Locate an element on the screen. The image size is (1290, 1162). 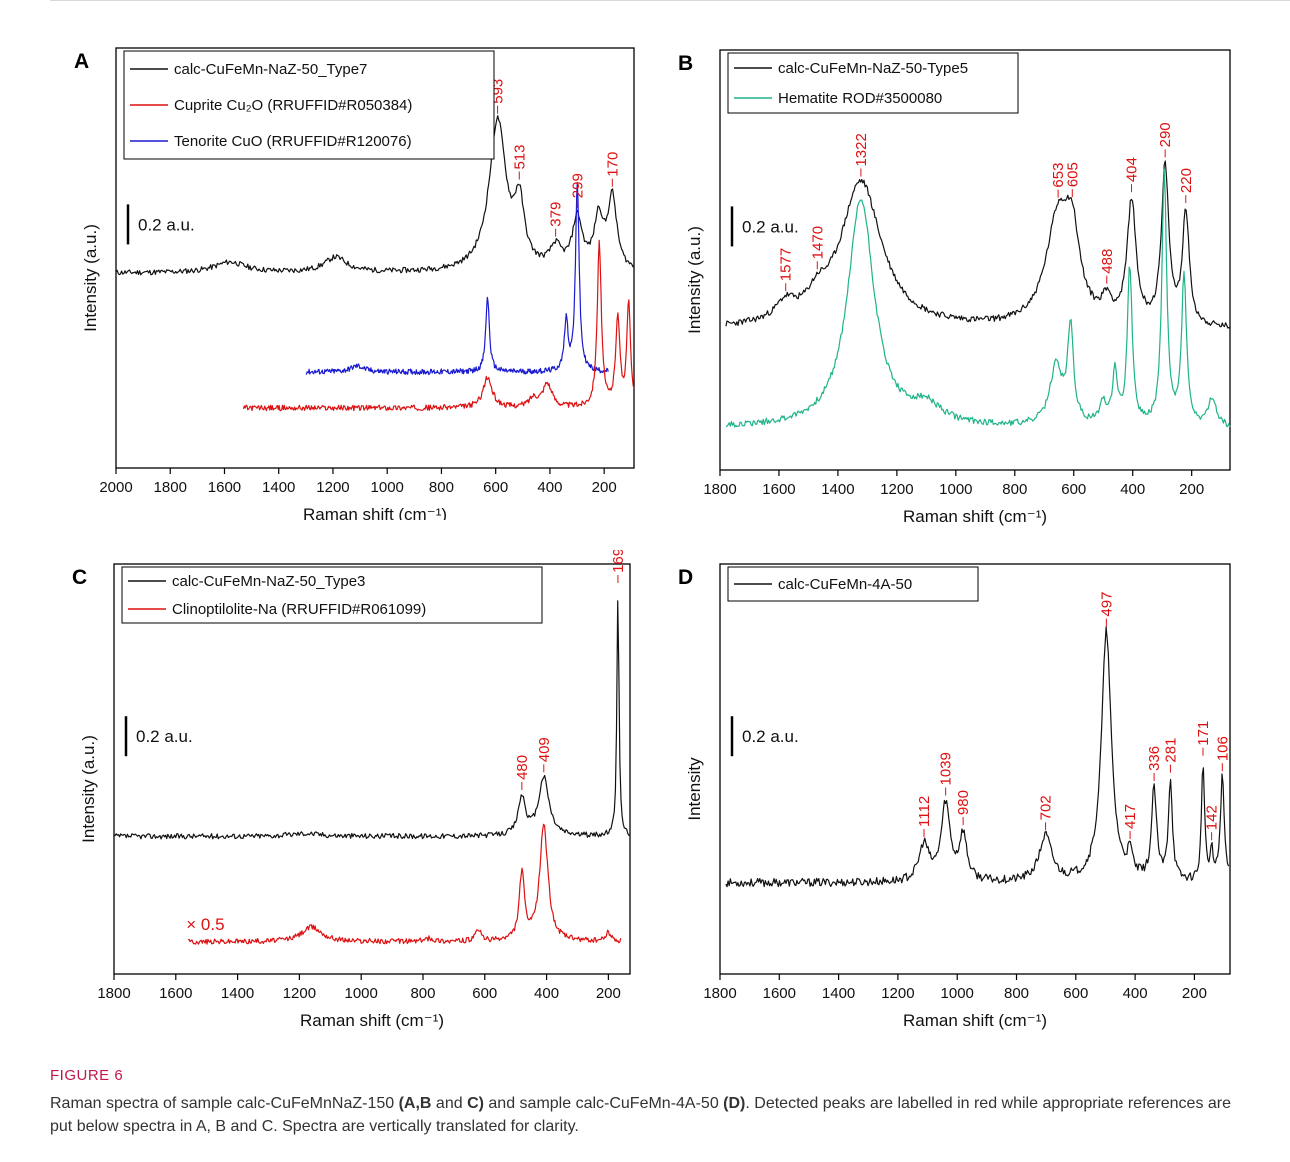
peak-label: 290 is located at coordinates (1165, 134).